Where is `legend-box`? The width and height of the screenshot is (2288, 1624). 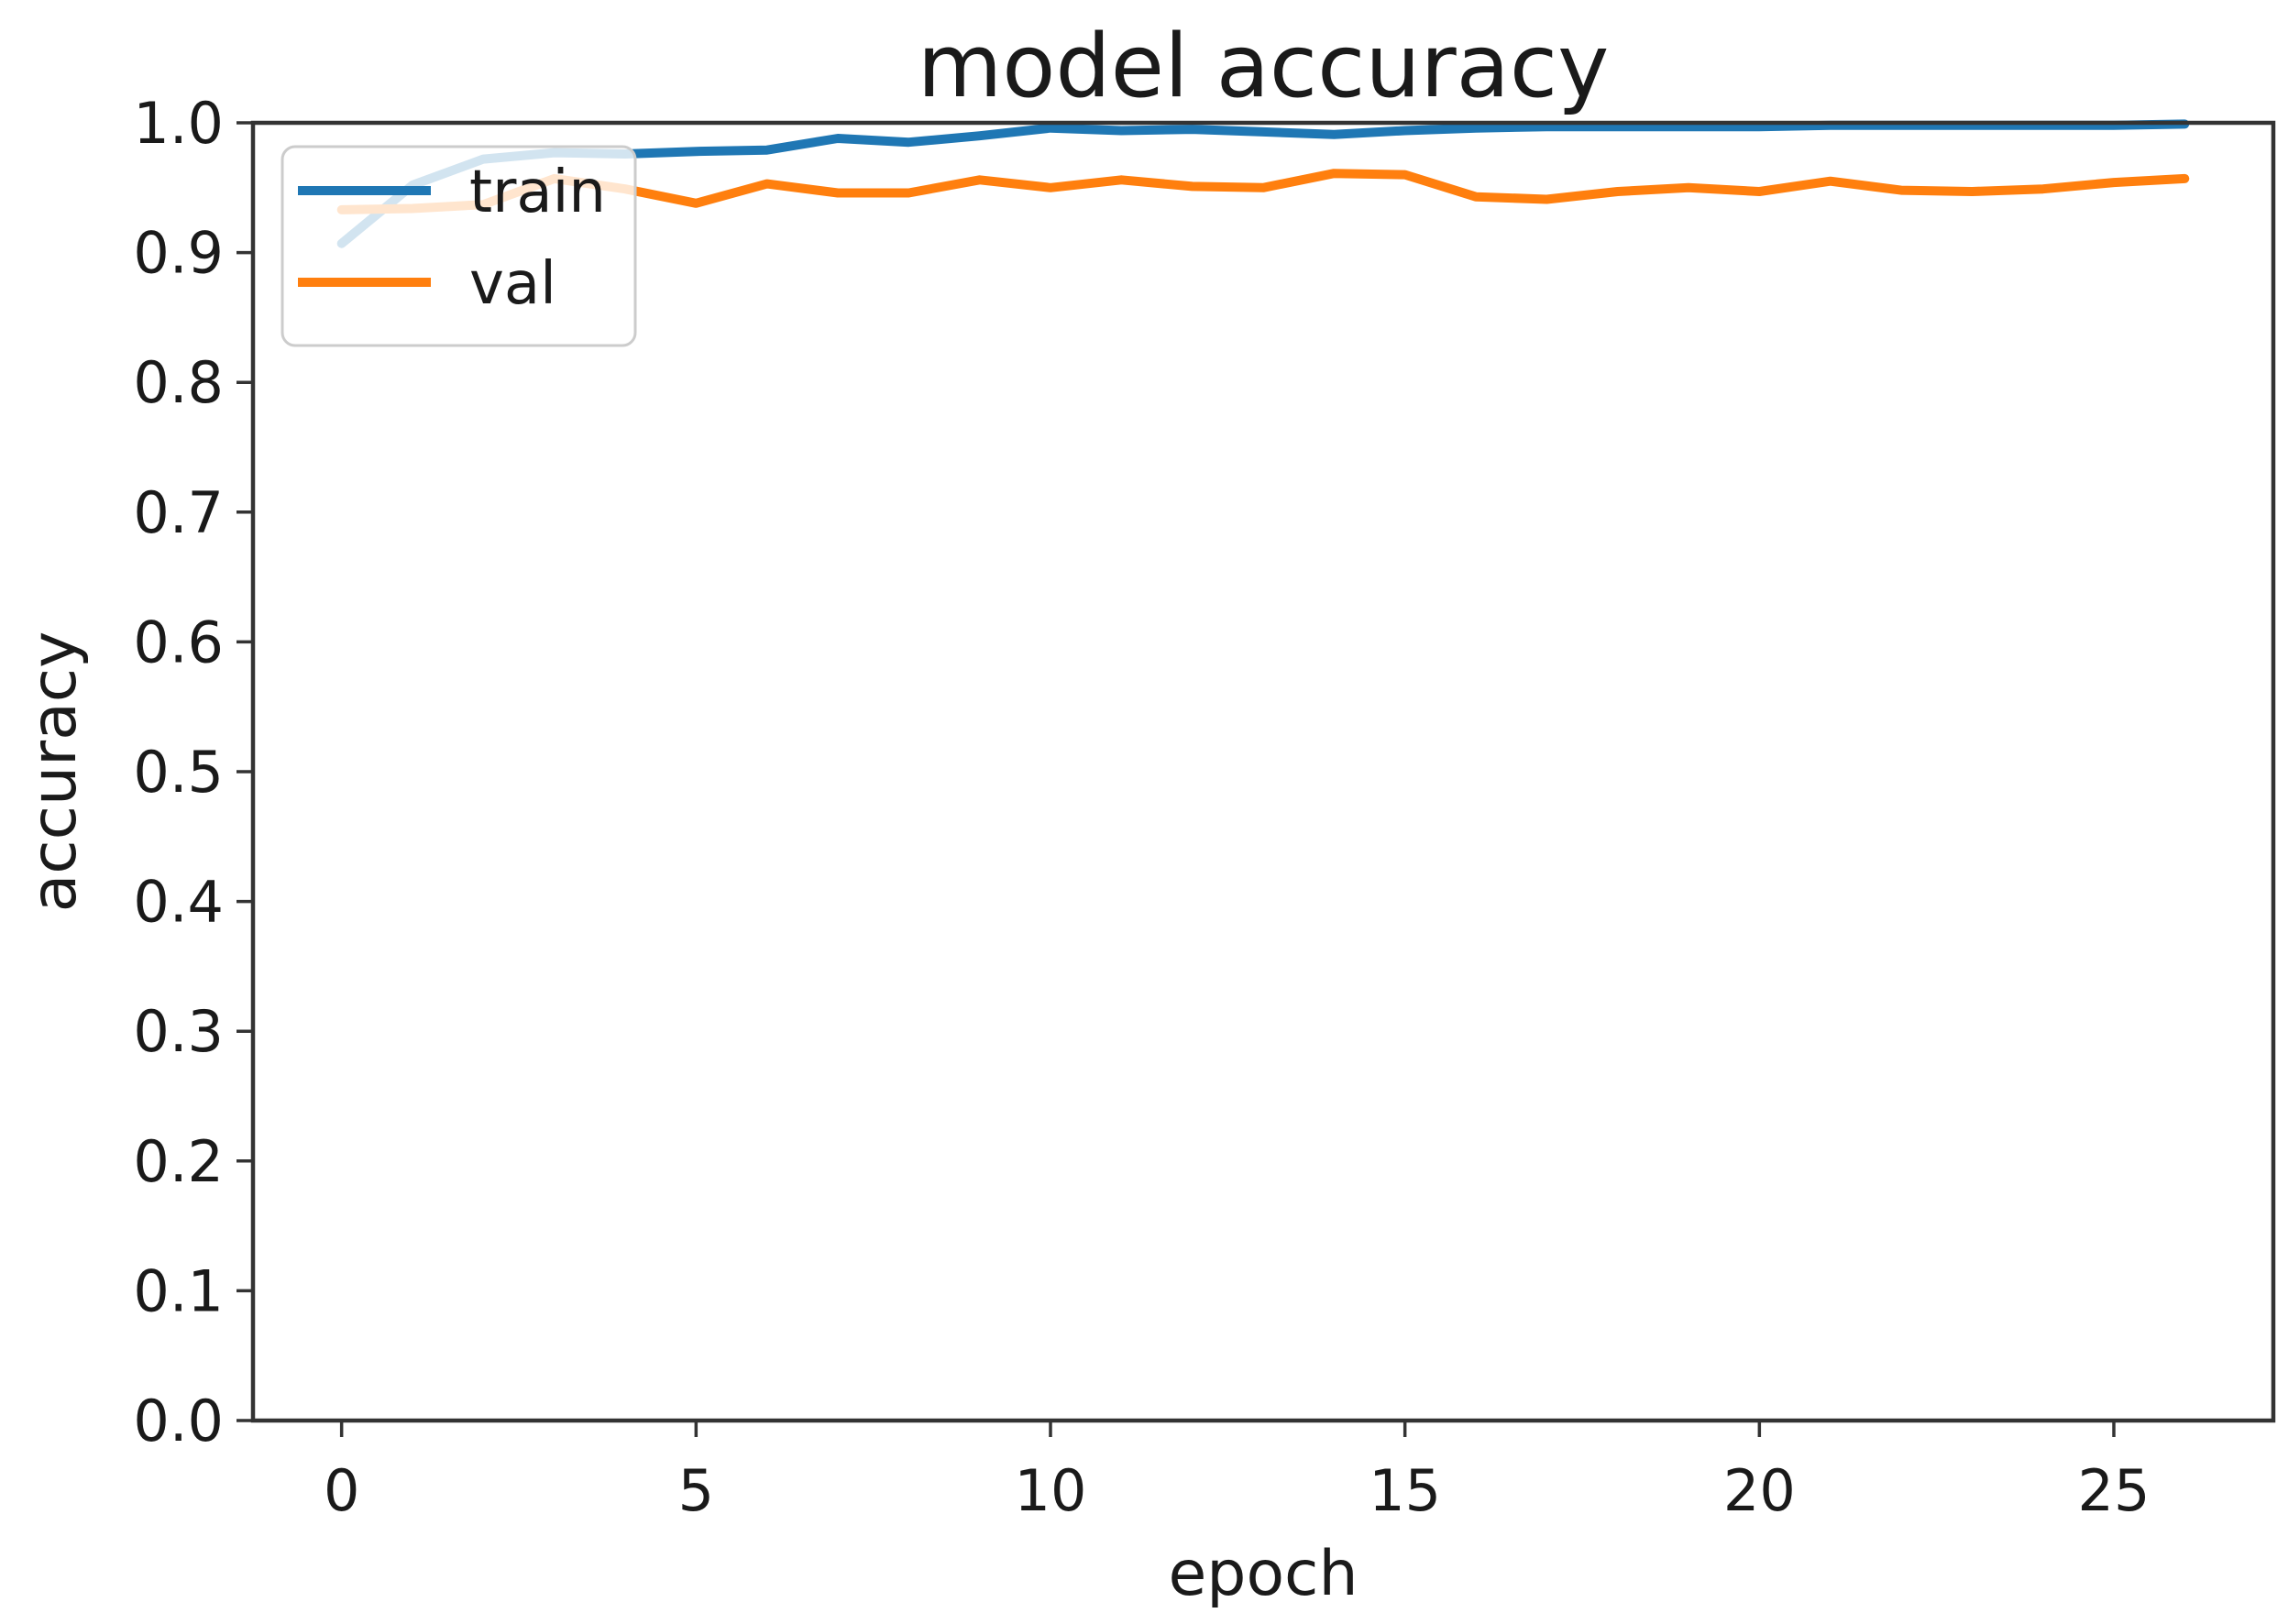
legend-box is located at coordinates (458, 246).